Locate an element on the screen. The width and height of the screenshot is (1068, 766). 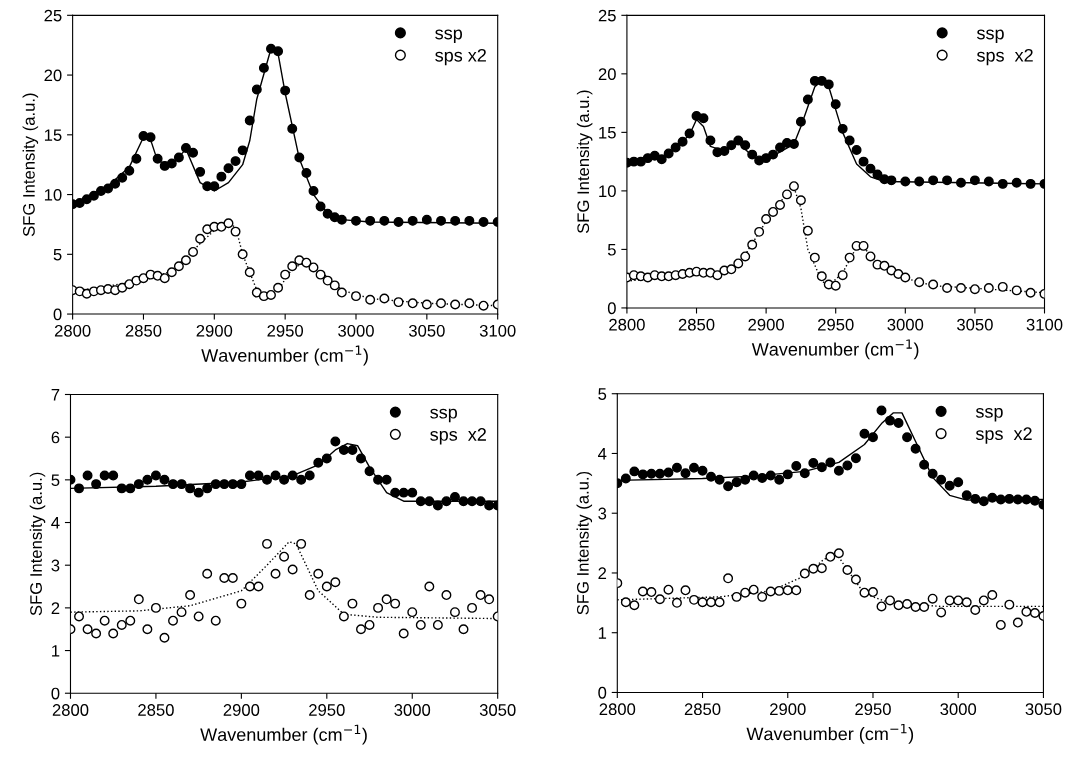
y-tick-label: 6 is located at coordinates (55, 437).